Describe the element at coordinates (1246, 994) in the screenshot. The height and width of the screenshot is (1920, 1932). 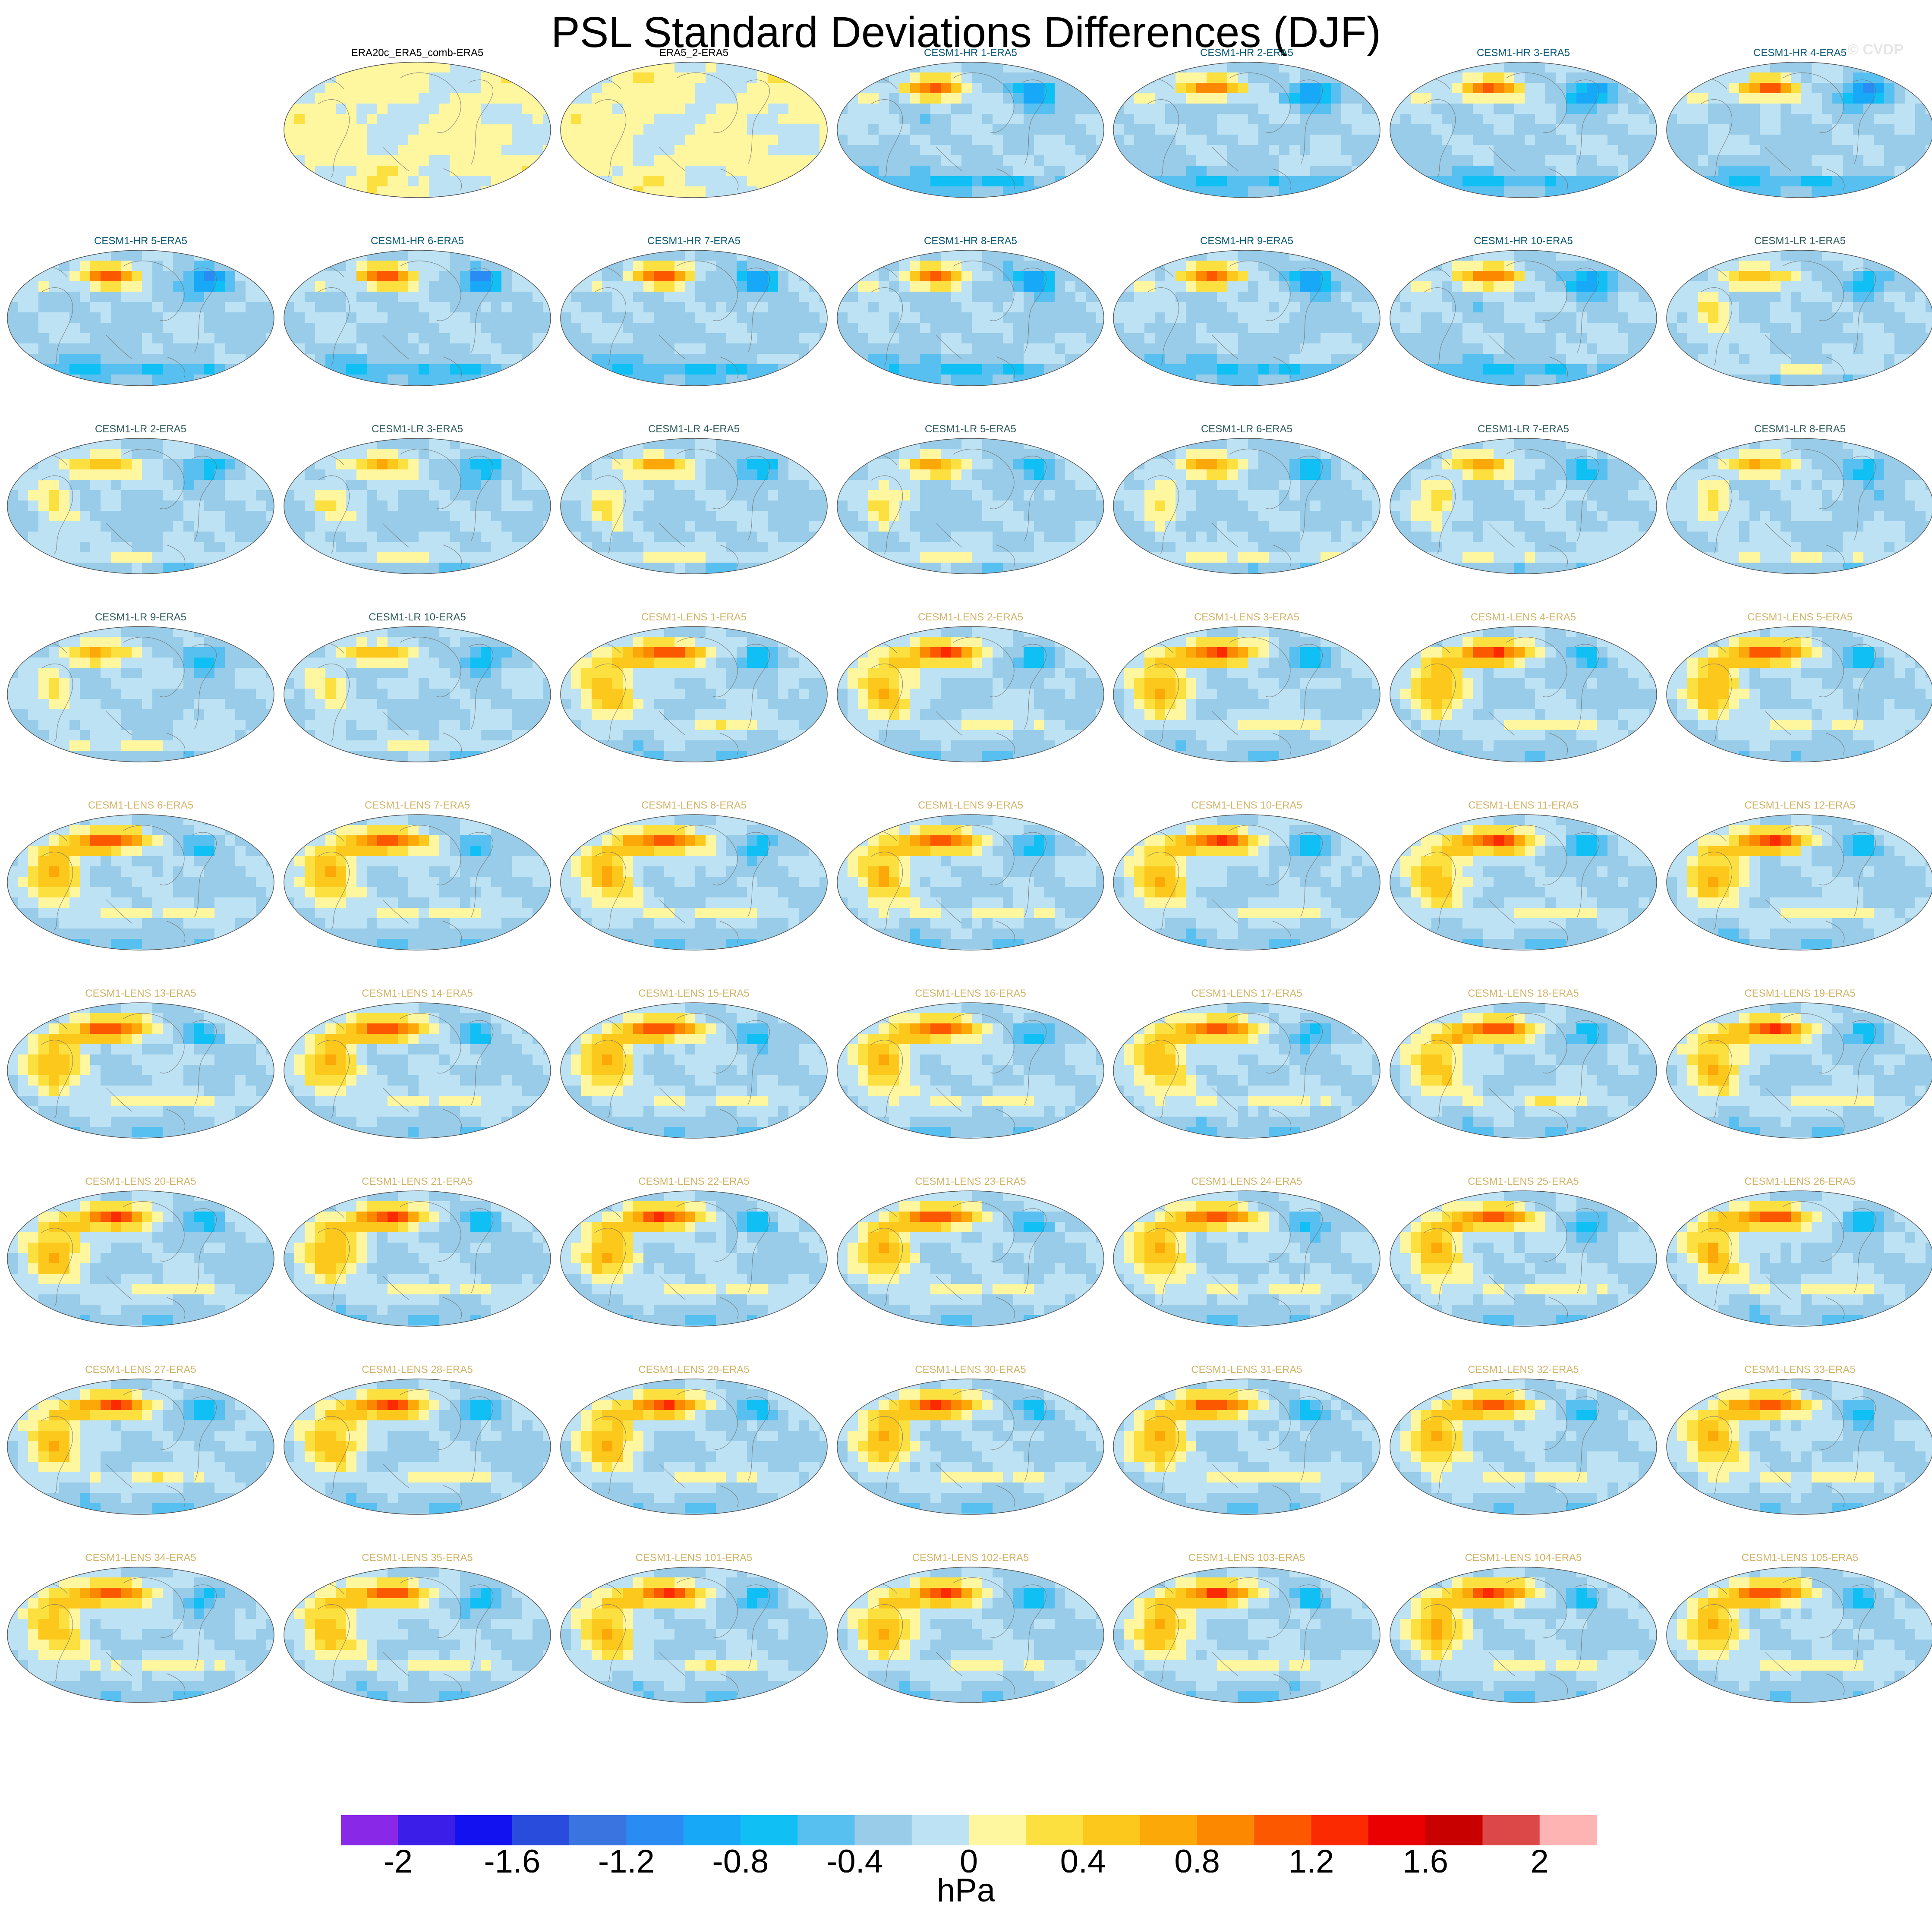
I see `map-panel-title: CESM1-LENS 17-ERA5` at that location.